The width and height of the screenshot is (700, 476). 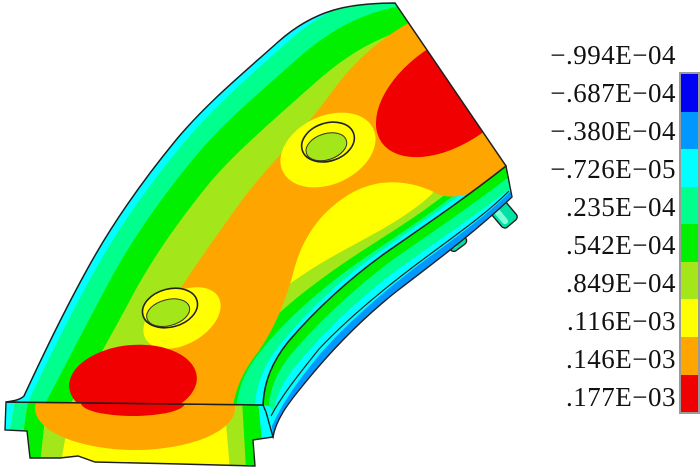 I want to click on contour-max-lower, so click(x=133, y=374).